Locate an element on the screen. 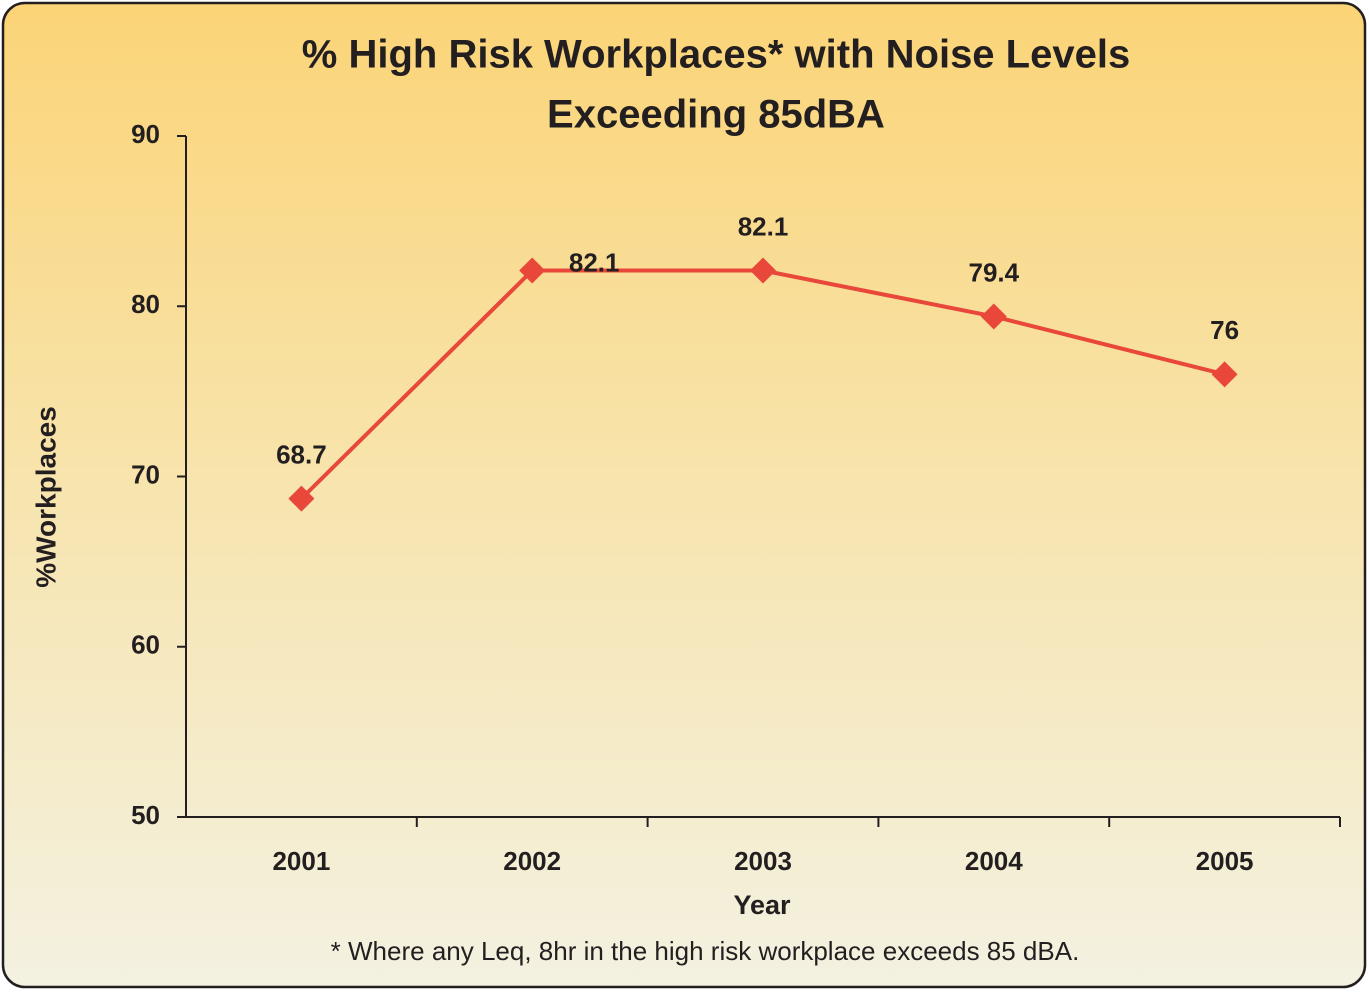 The image size is (1369, 992). y-axis-label: %Workplaces is located at coordinates (45, 497).